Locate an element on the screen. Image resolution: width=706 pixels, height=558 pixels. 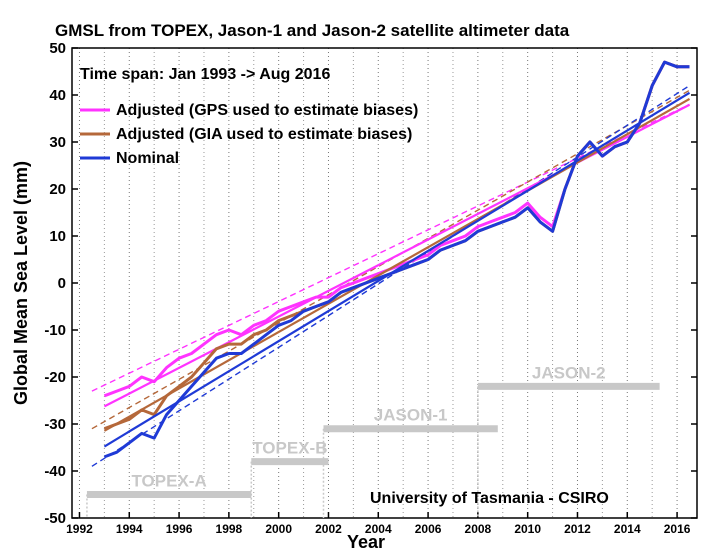
y-tick-label: -20 is located at coordinates (55, 377).